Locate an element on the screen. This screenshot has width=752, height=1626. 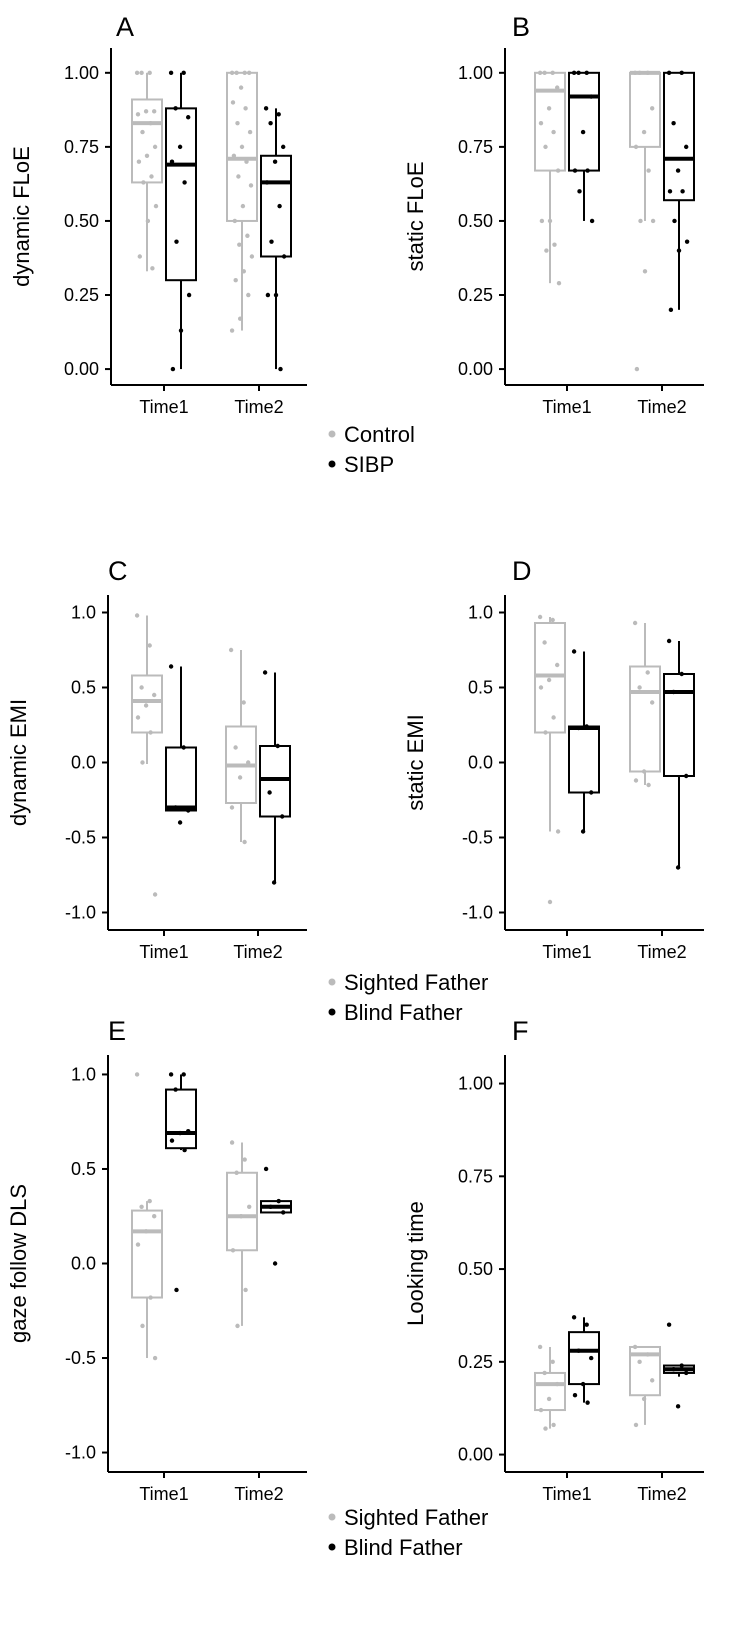
legend: Control SIBP is located at coordinates (371, 449).